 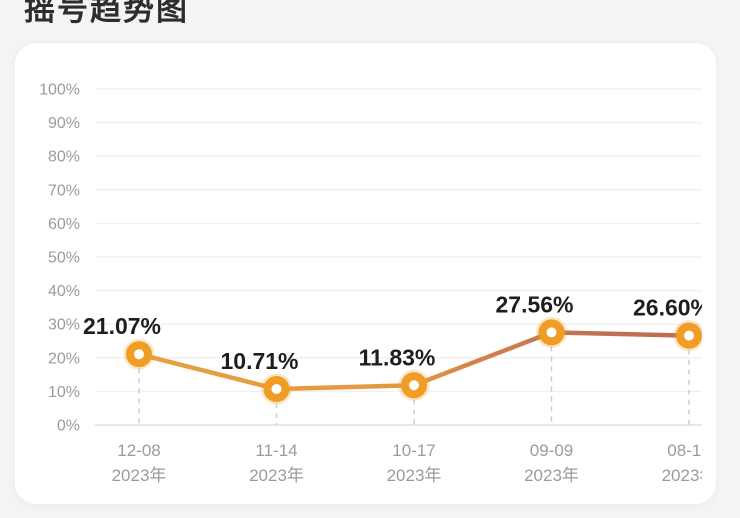 I want to click on y-axis-tick-label: 50%, so click(x=64, y=258).